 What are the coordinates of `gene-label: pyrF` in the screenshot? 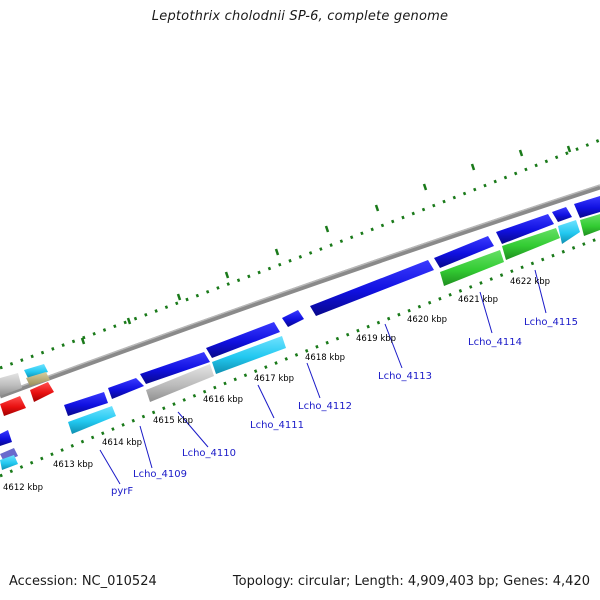 It's located at (122, 491).